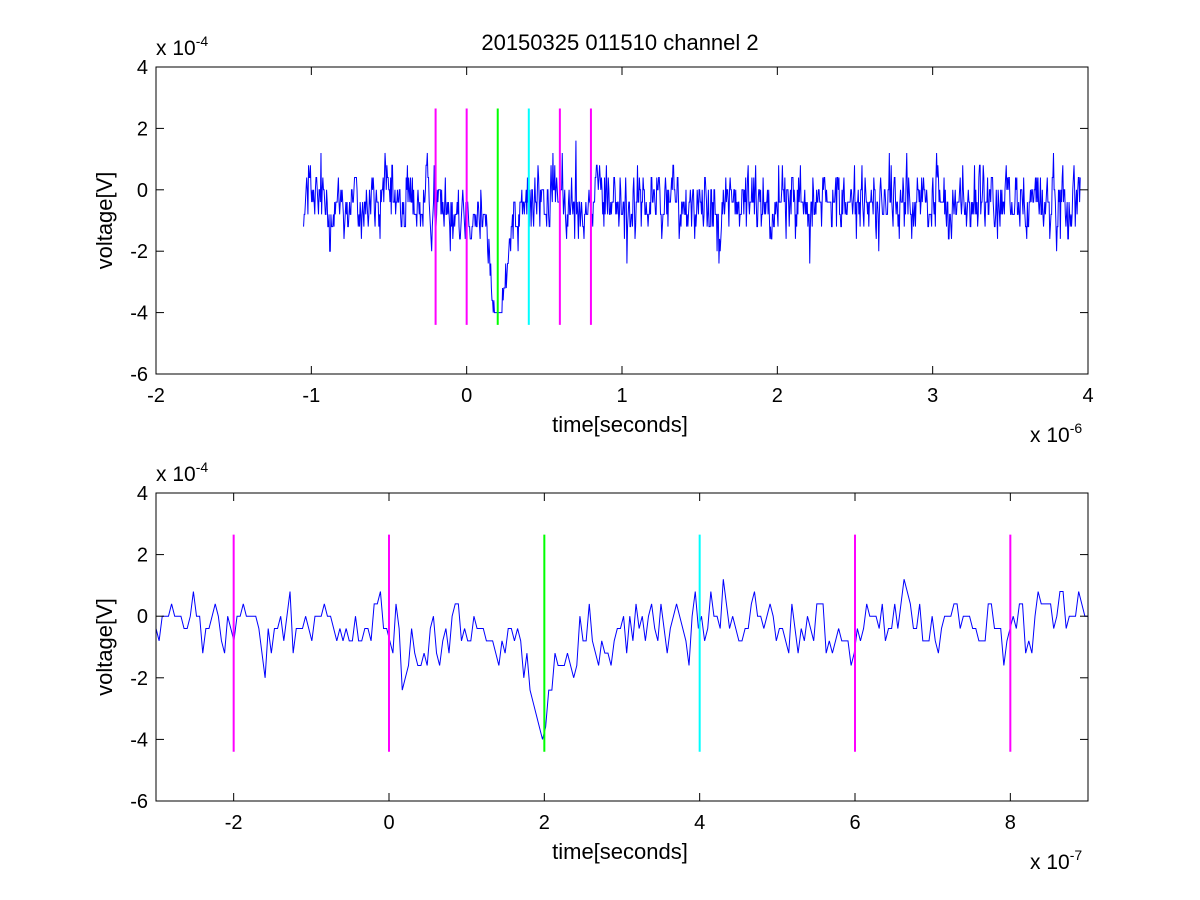 The width and height of the screenshot is (1200, 900). I want to click on top-signal-trace, so click(692, 227).